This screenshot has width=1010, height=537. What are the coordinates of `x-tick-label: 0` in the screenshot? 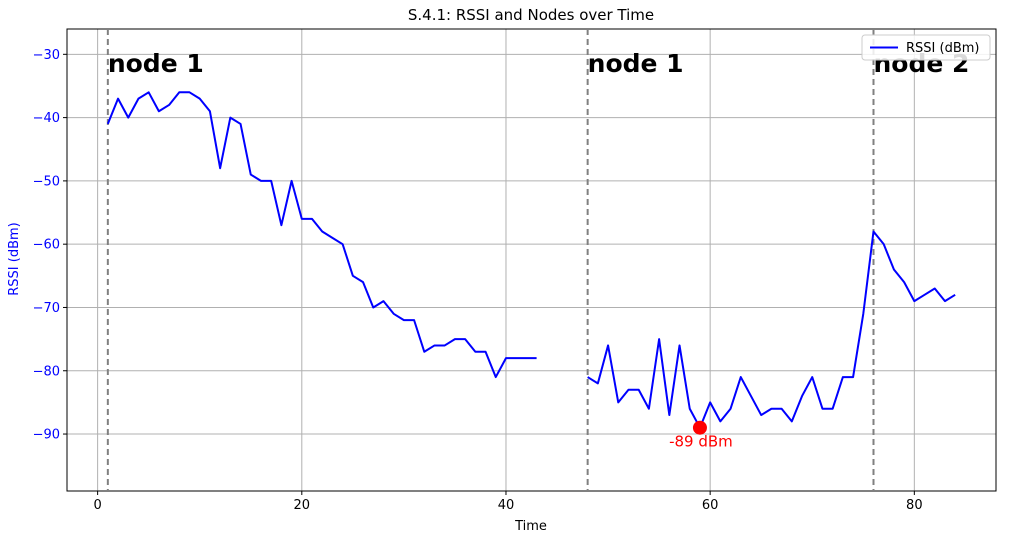 It's located at (97, 505).